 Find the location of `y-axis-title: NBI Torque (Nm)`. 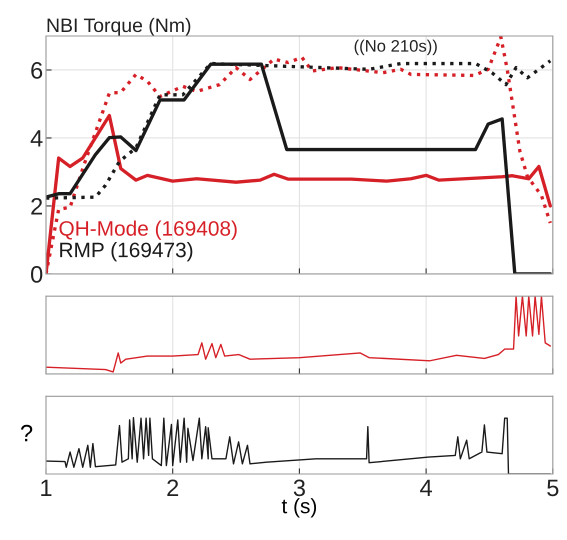

y-axis-title: NBI Torque (Nm) is located at coordinates (119, 27).